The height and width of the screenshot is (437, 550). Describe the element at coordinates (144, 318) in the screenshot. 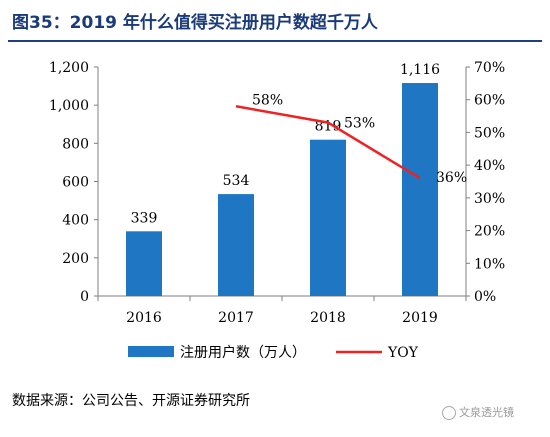

I see `x-tick-label: 2016` at that location.